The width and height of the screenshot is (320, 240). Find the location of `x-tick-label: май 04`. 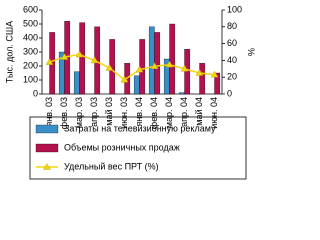

x-tick-label: май 04 is located at coordinates (199, 111).